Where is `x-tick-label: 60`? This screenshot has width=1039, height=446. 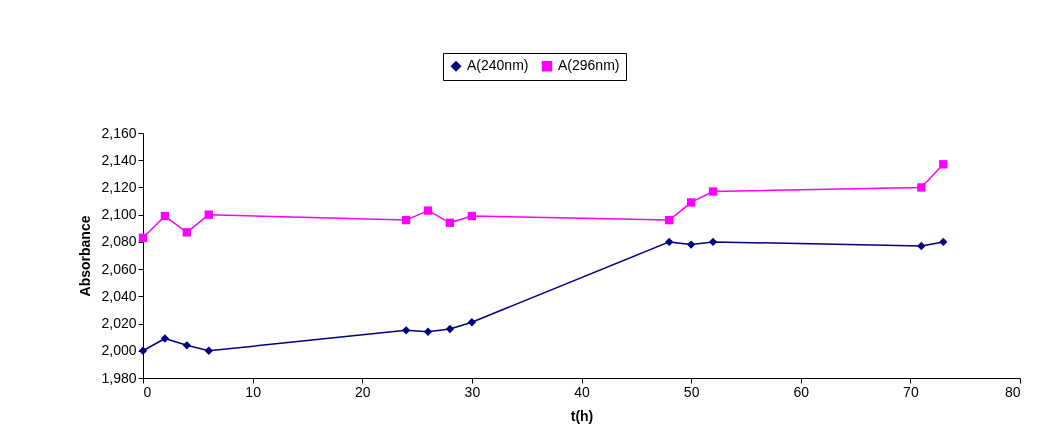
x-tick-label: 60 is located at coordinates (801, 391).